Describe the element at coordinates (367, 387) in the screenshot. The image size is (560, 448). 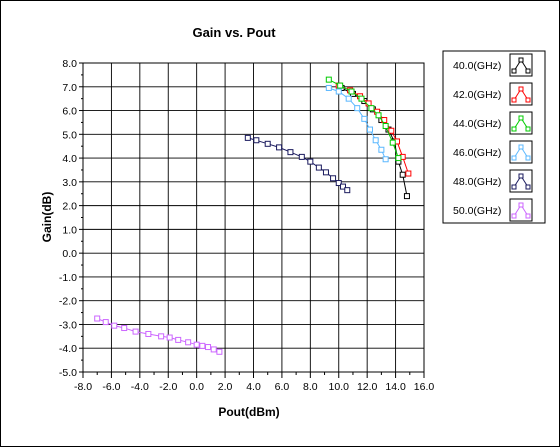
I see `x-tick-label: 12.0` at that location.